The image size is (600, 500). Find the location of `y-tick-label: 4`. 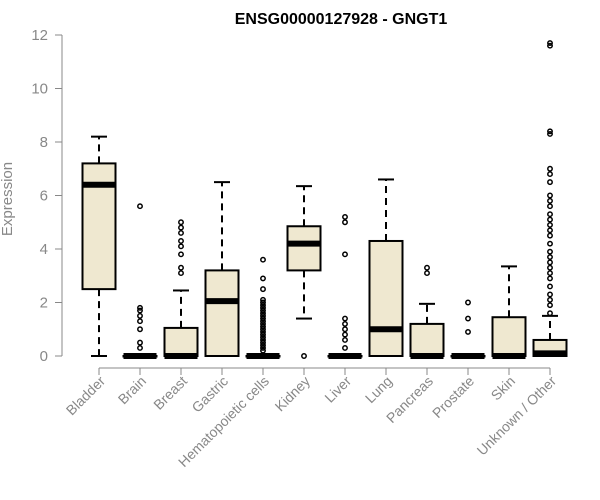

y-tick-label: 4 is located at coordinates (44, 249).